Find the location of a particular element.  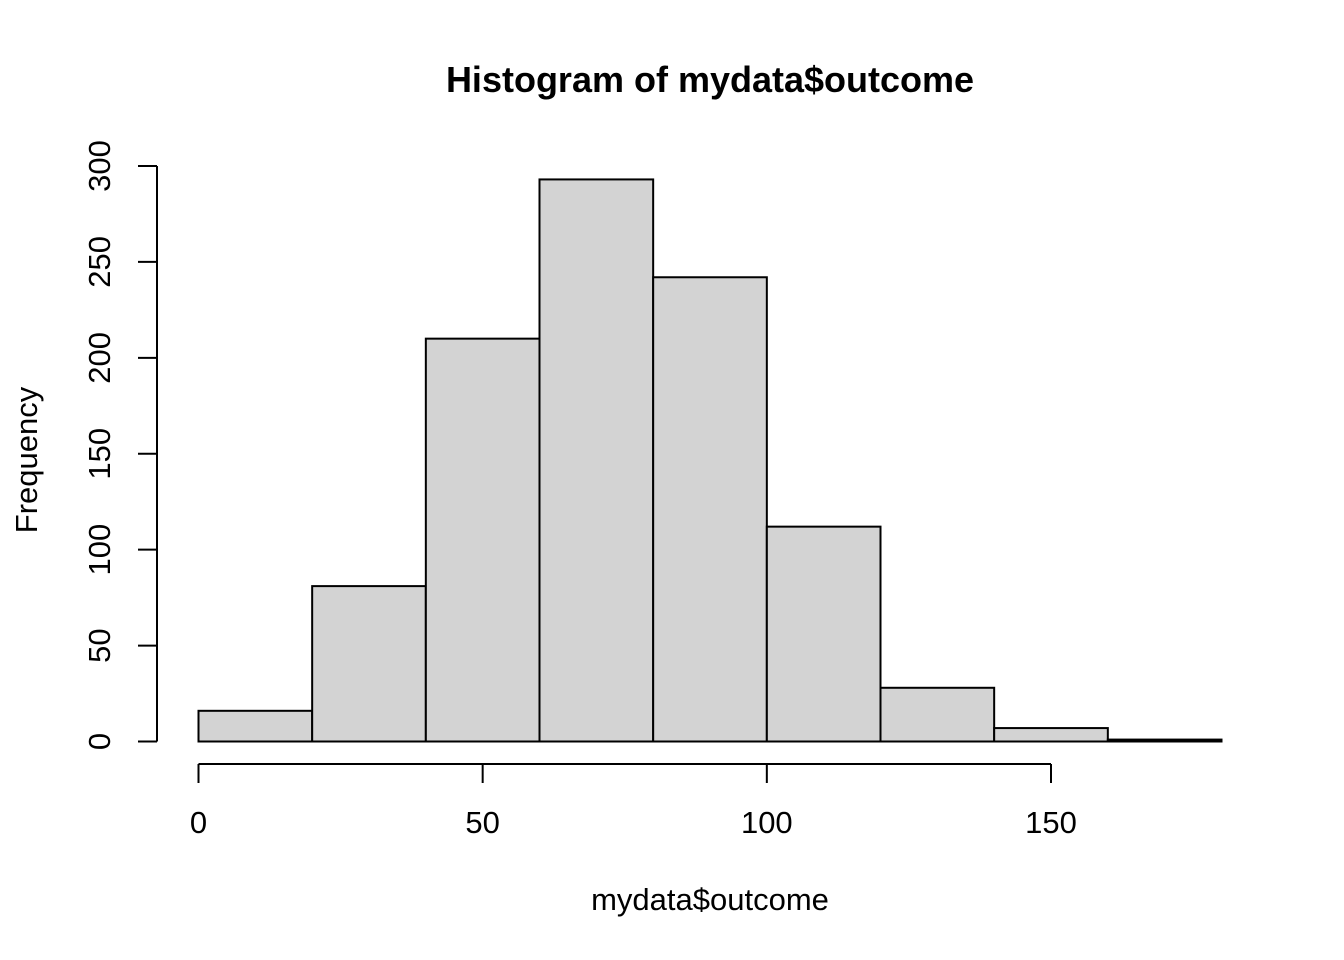

chart-title: Histogram of mydata$outcome is located at coordinates (710, 79).